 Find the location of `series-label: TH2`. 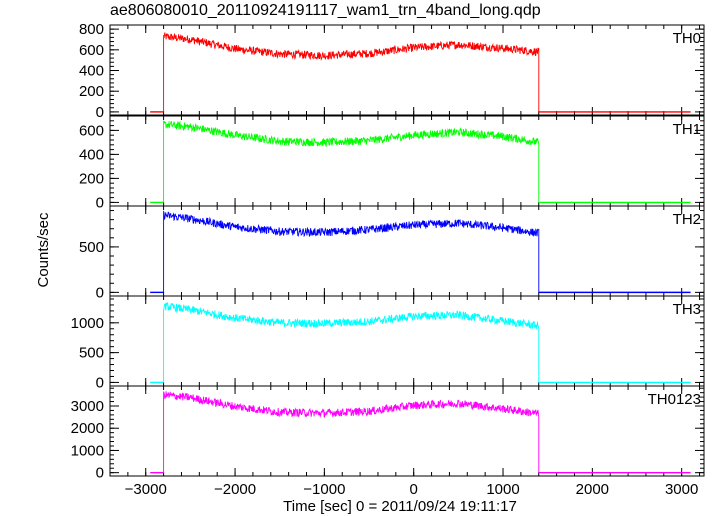

series-label: TH2 is located at coordinates (687, 219).